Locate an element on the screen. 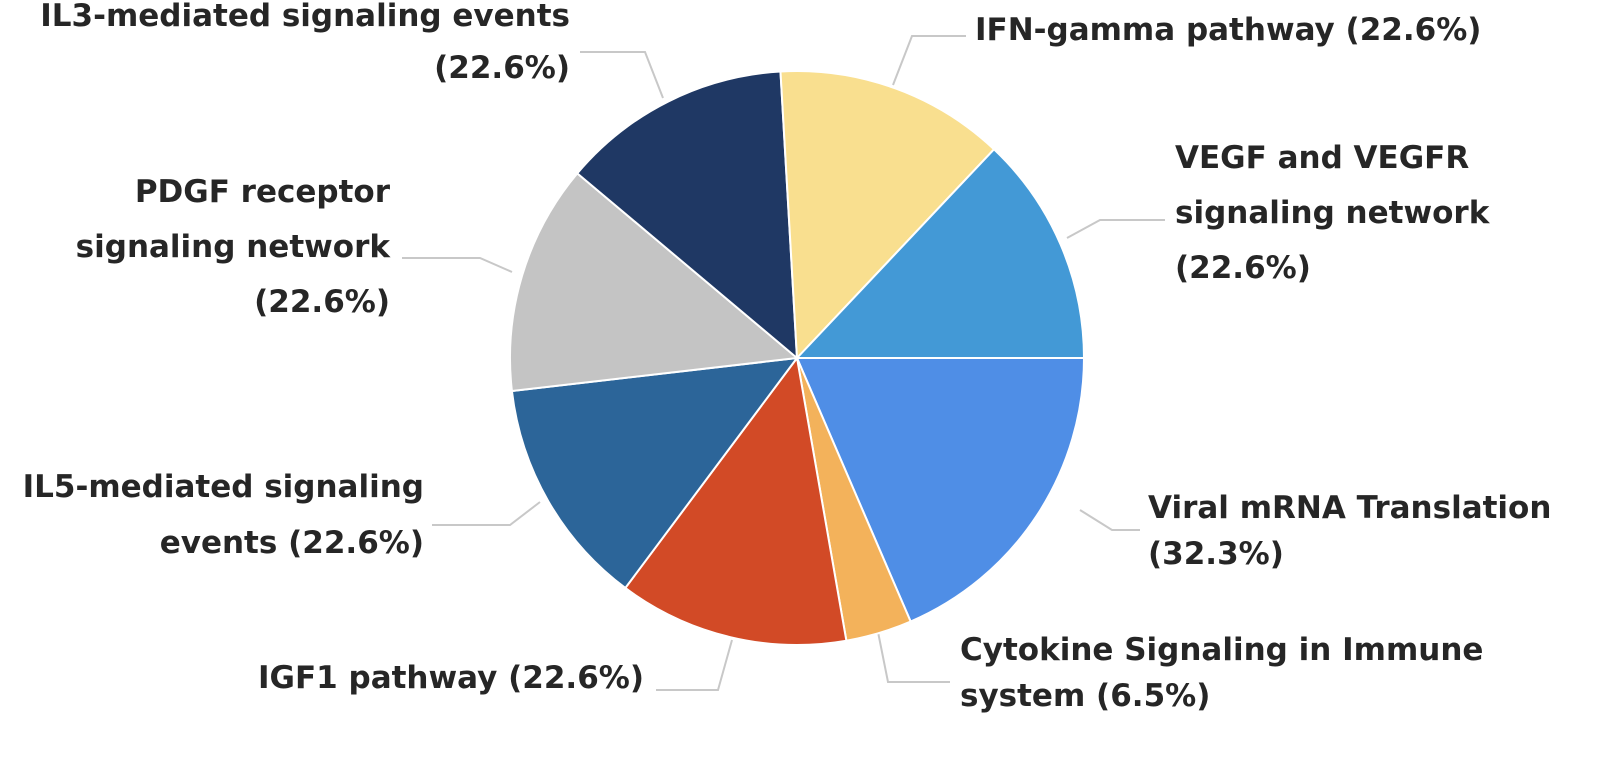  slice-label: IL3-mediated signaling events (22.6%) is located at coordinates (305, 43).